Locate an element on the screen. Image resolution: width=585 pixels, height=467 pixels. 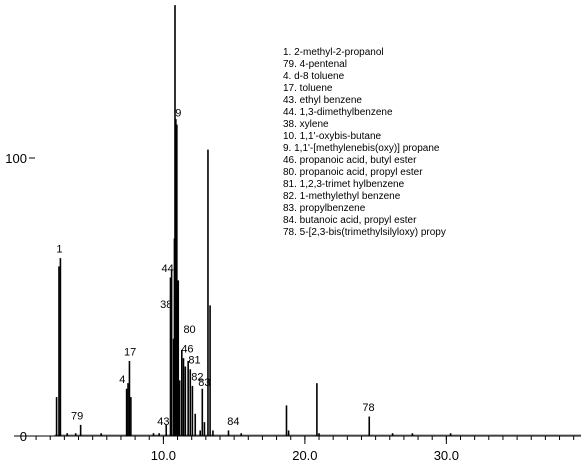
legend-entry: 43. ethyl benzene is located at coordinates (322, 100).